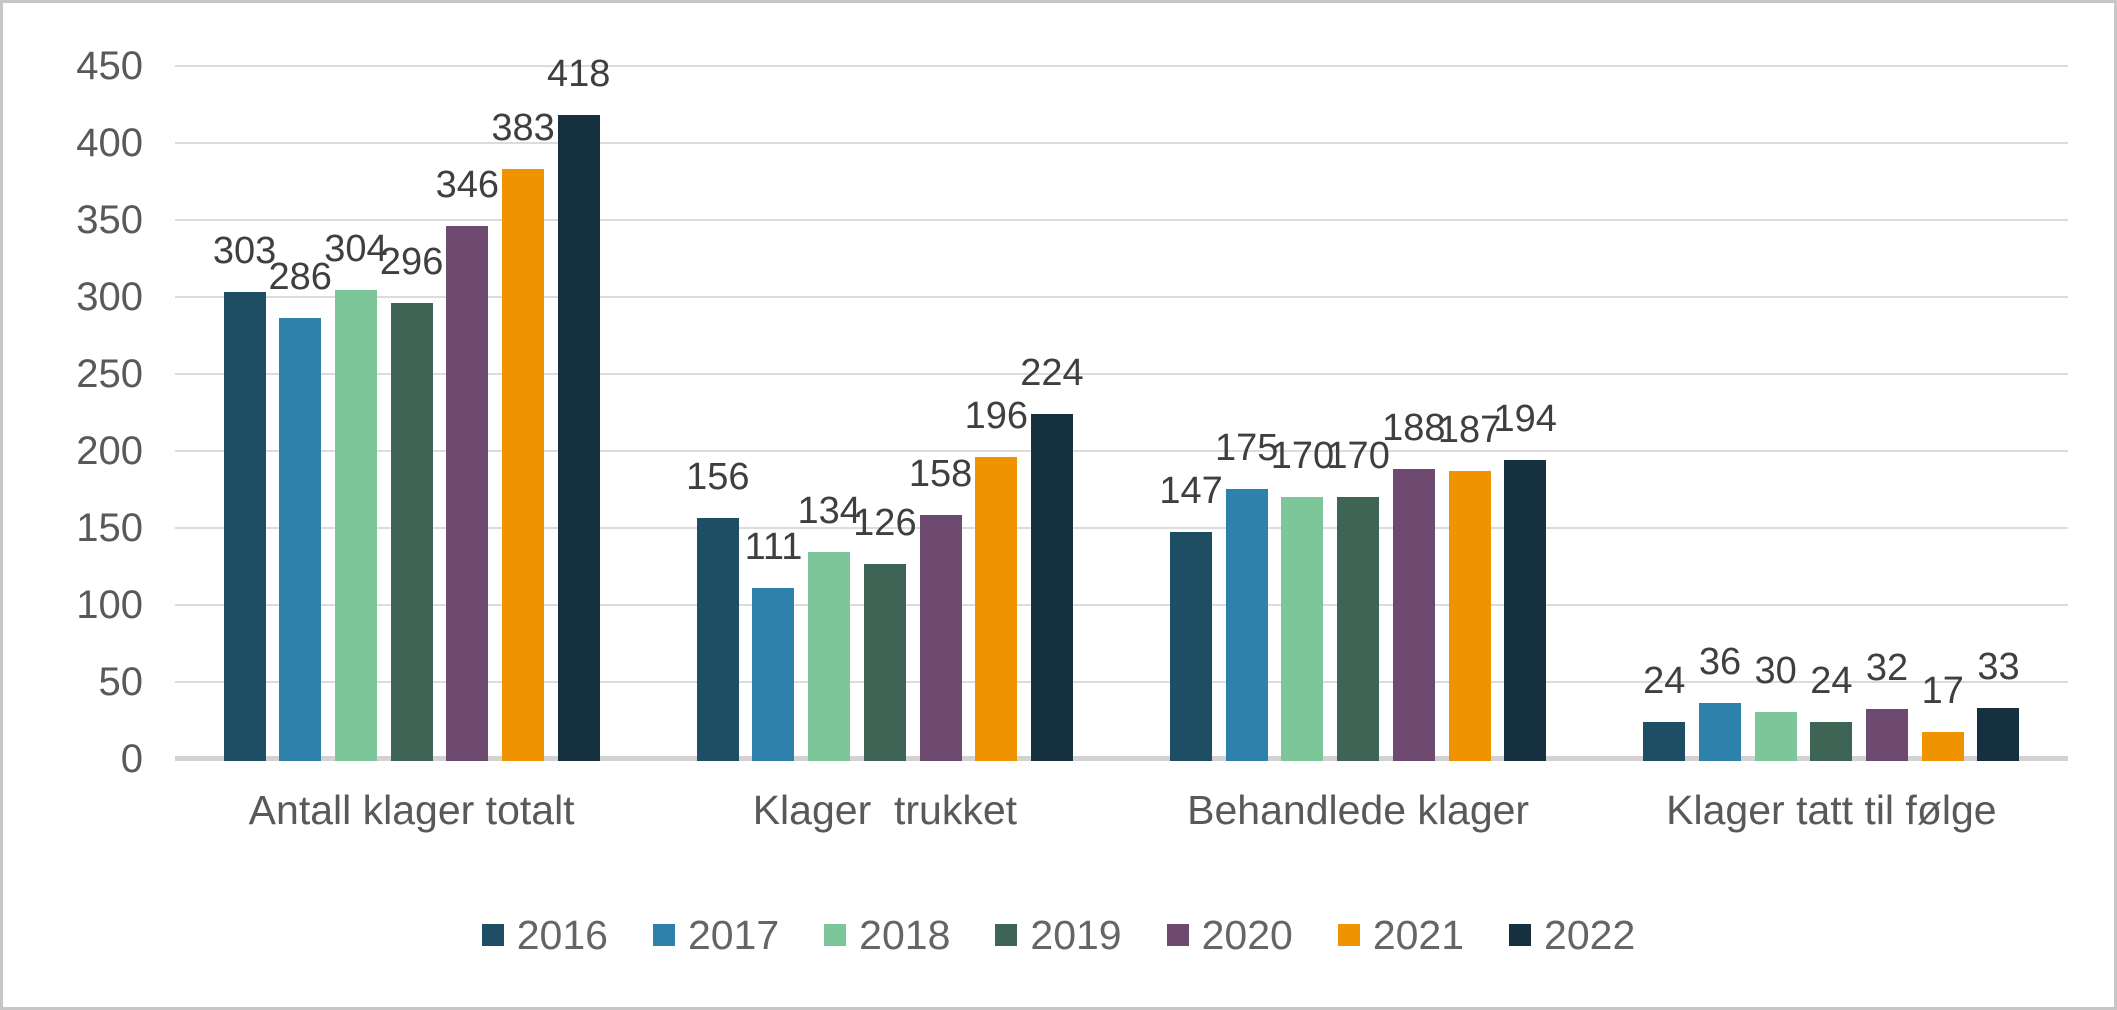 The width and height of the screenshot is (2117, 1010). What do you see at coordinates (773, 546) in the screenshot?
I see `bar-value-label: 111` at bounding box center [773, 546].